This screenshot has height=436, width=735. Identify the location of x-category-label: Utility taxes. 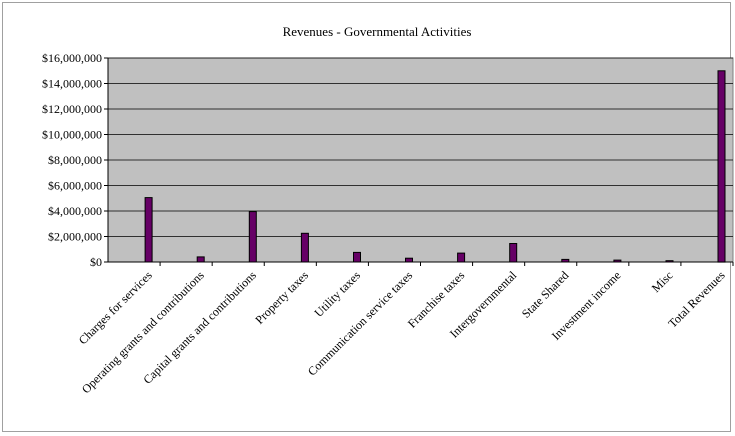
(337, 294).